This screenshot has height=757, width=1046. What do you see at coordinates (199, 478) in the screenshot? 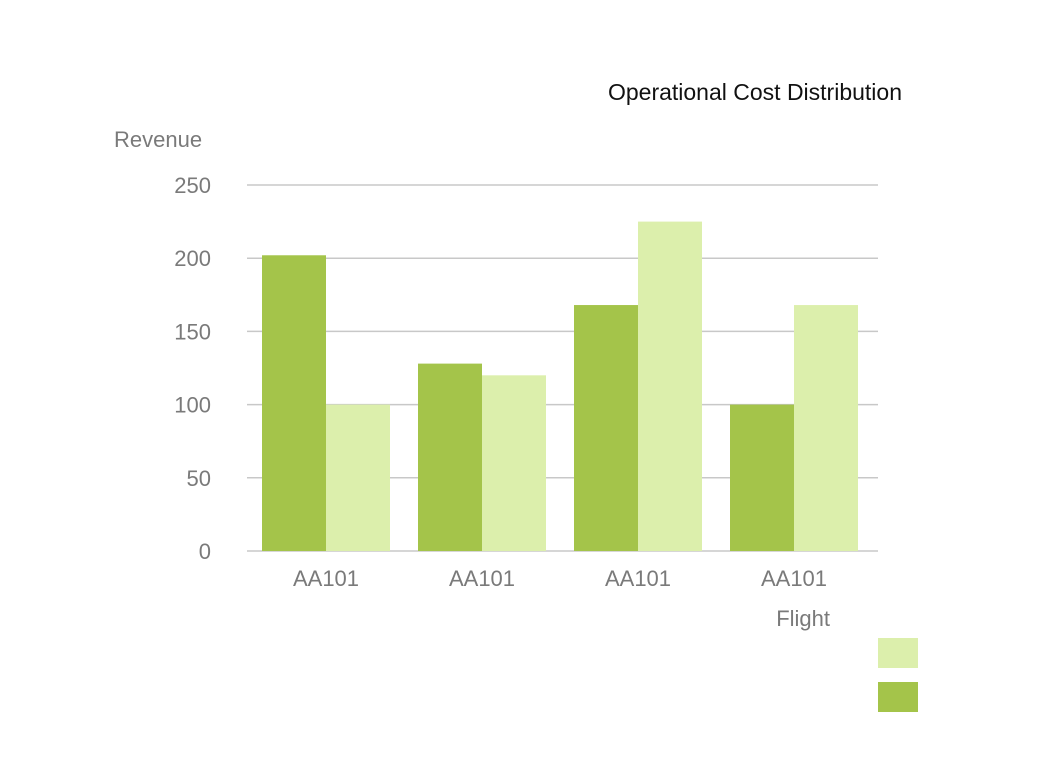
I see `y-tick-label: 50` at bounding box center [199, 478].